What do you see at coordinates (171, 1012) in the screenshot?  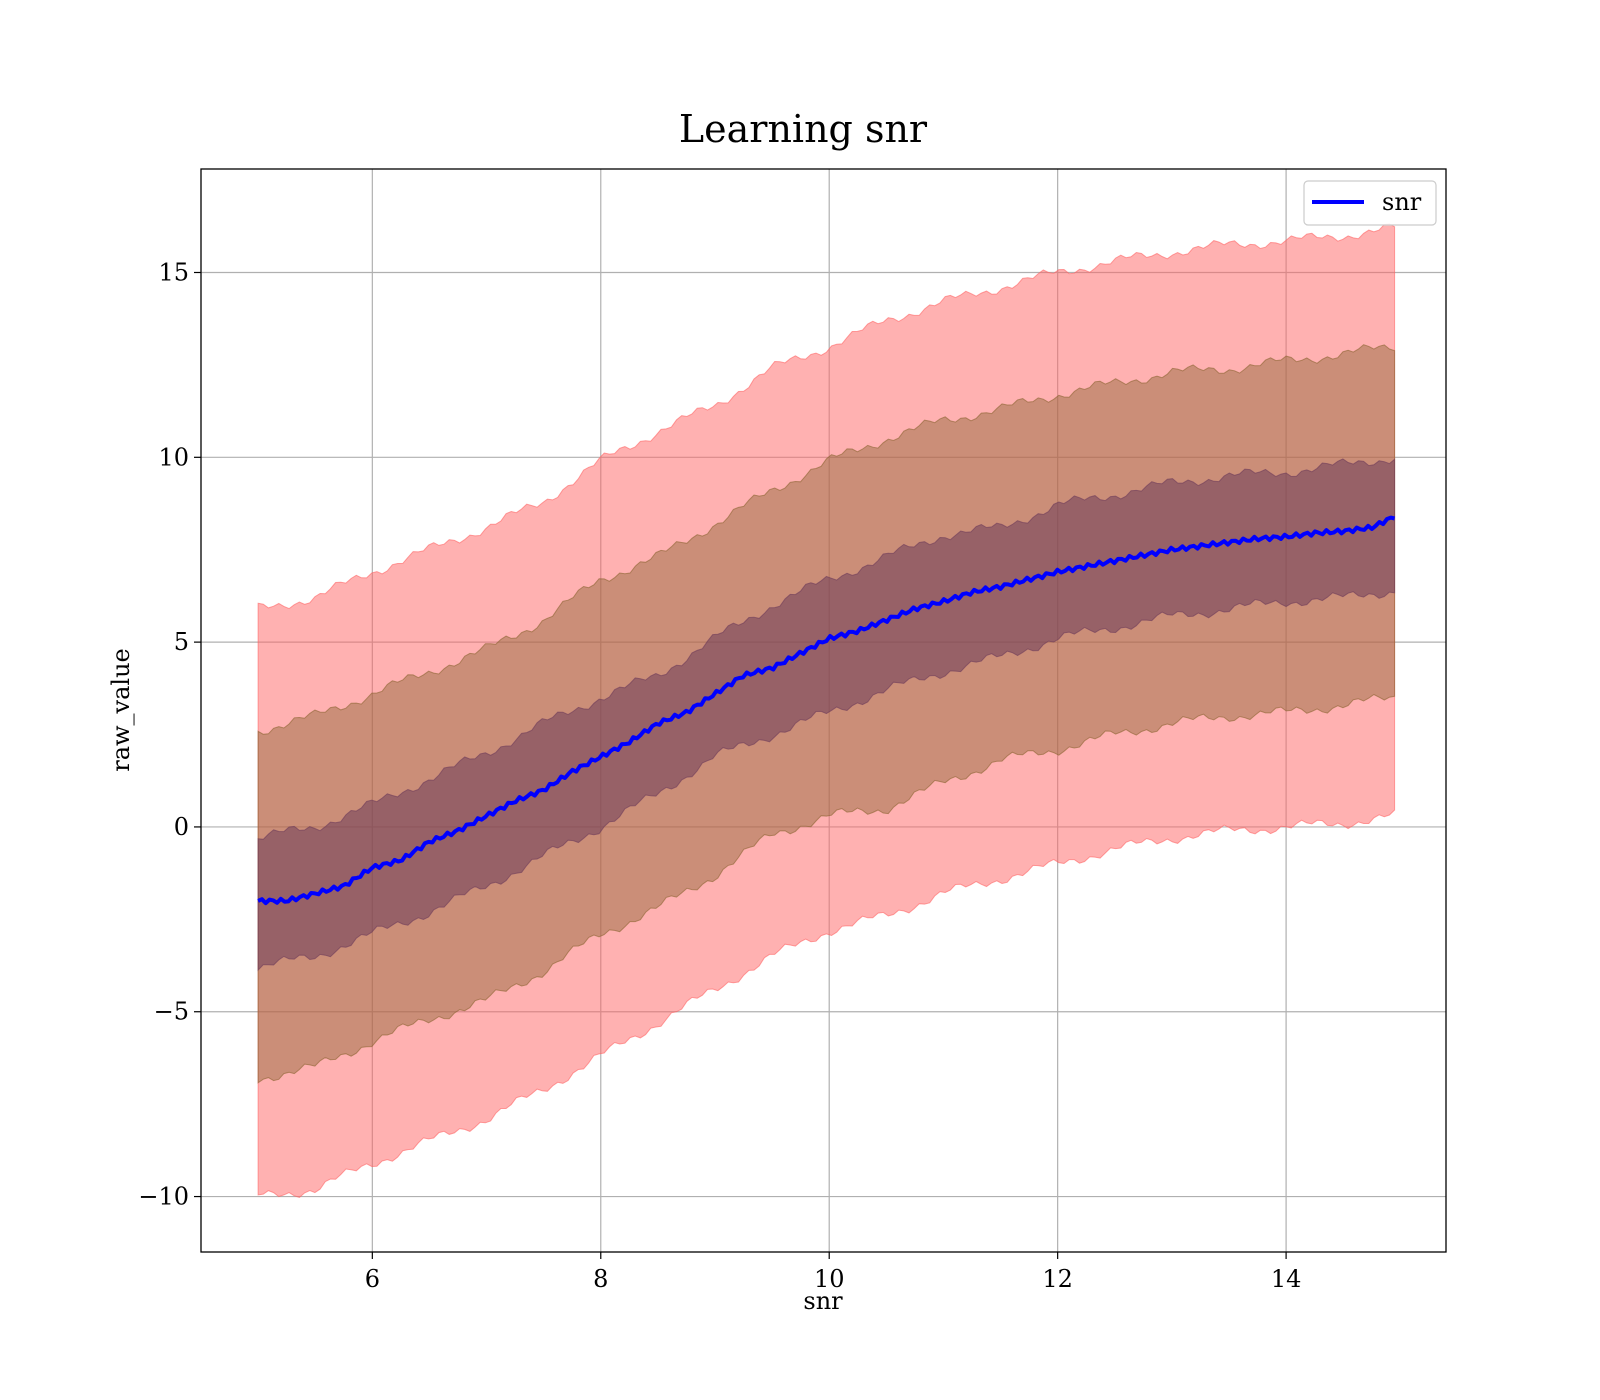 I see `y-tick-label: −5` at bounding box center [171, 1012].